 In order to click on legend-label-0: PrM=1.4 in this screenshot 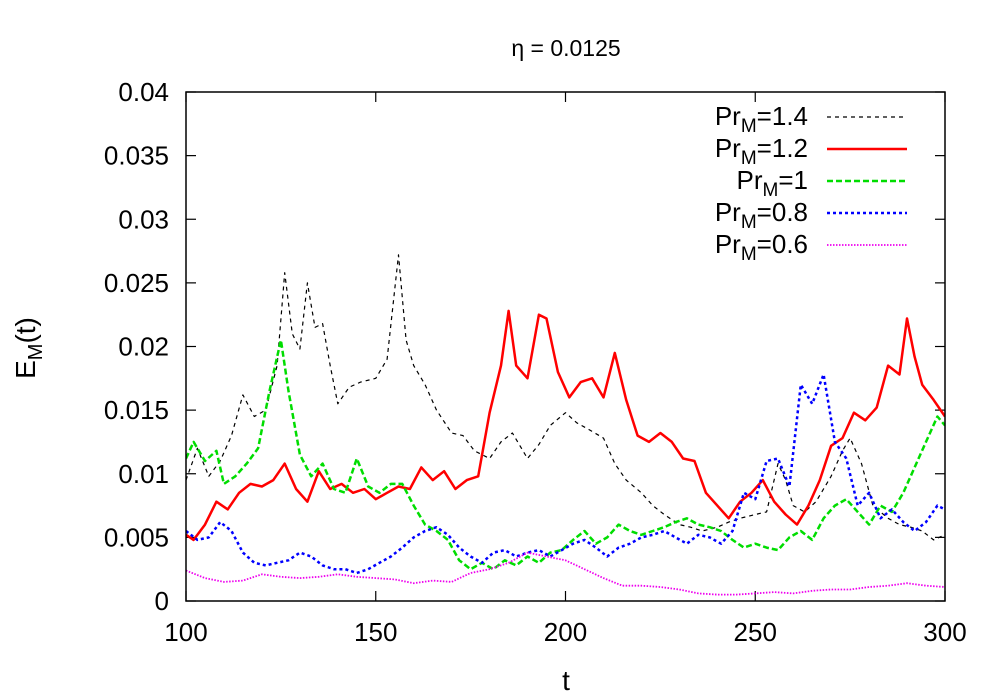, I will do `click(761, 119)`.